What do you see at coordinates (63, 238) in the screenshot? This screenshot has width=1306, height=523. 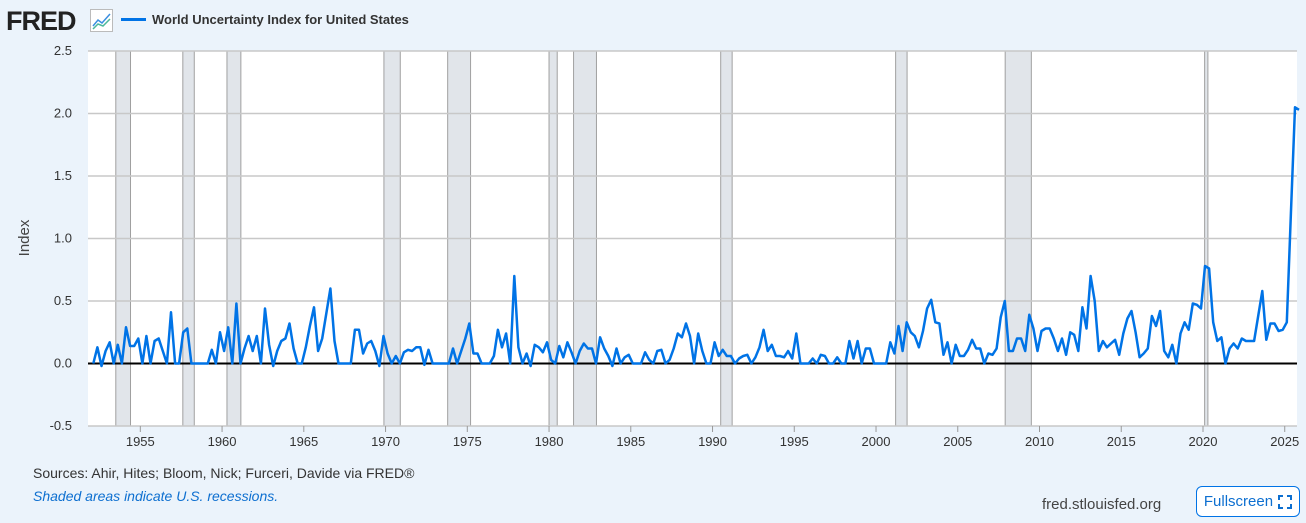 I see `y-tick-label: 1.0` at bounding box center [63, 238].